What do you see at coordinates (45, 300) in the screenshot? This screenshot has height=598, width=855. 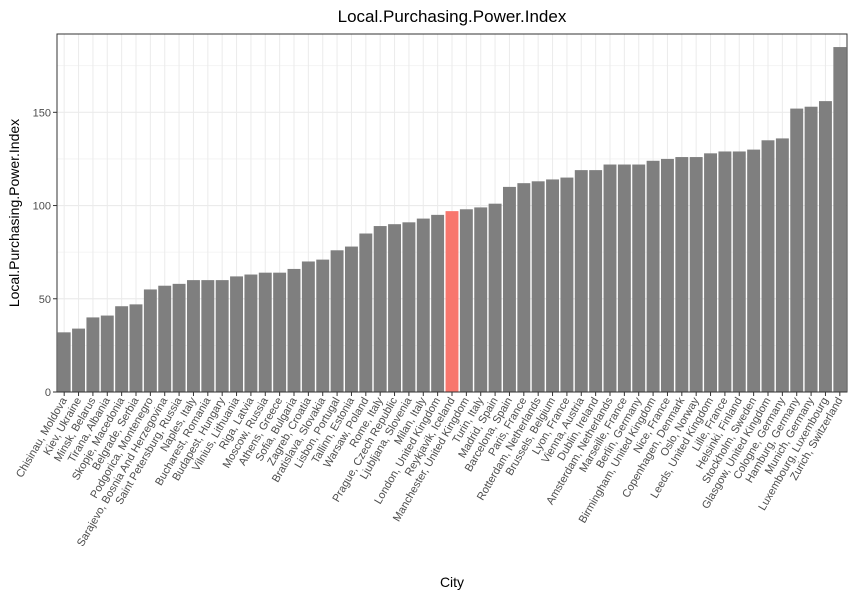 I see `y-tick-label: 50` at bounding box center [45, 300].